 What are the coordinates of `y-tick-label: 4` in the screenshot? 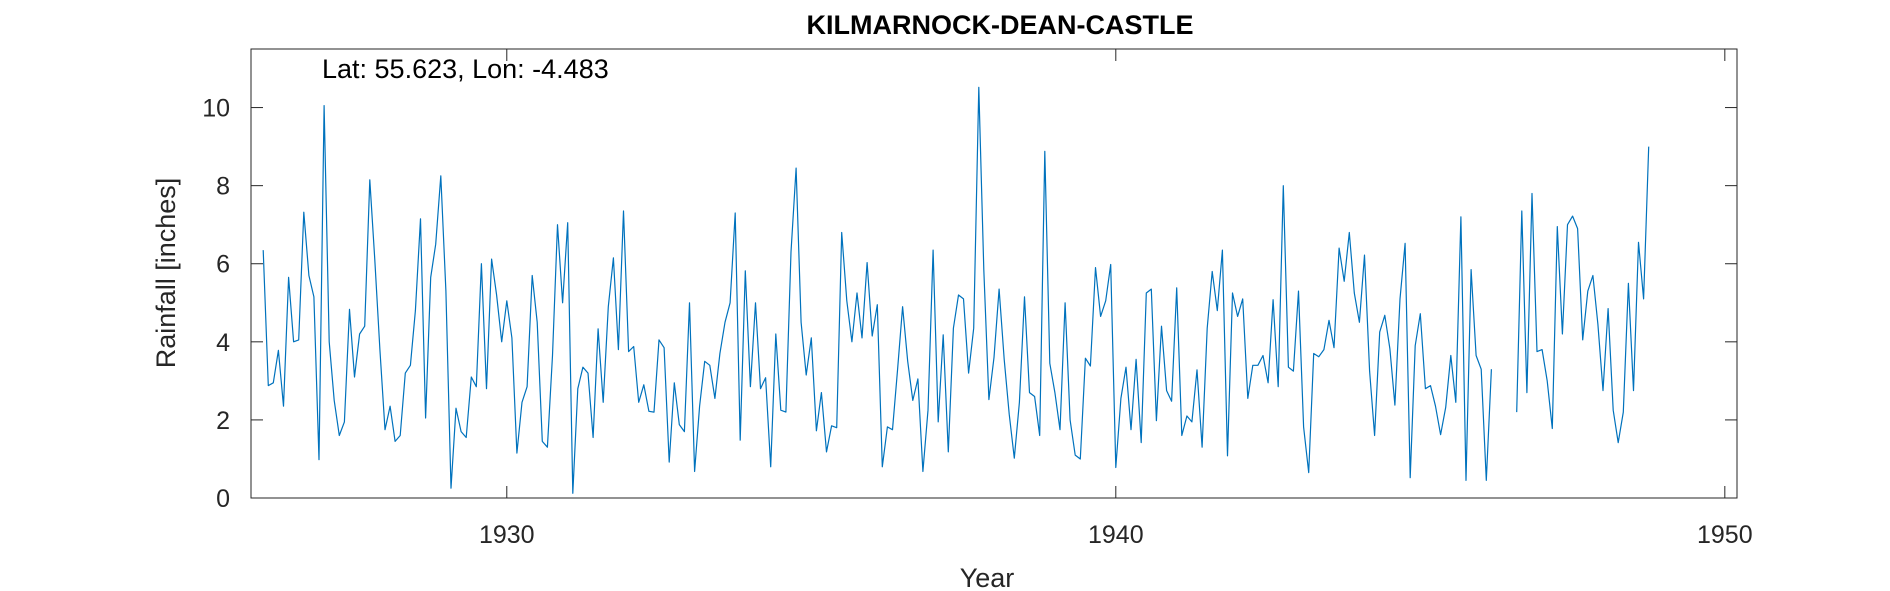 It's located at (223, 343).